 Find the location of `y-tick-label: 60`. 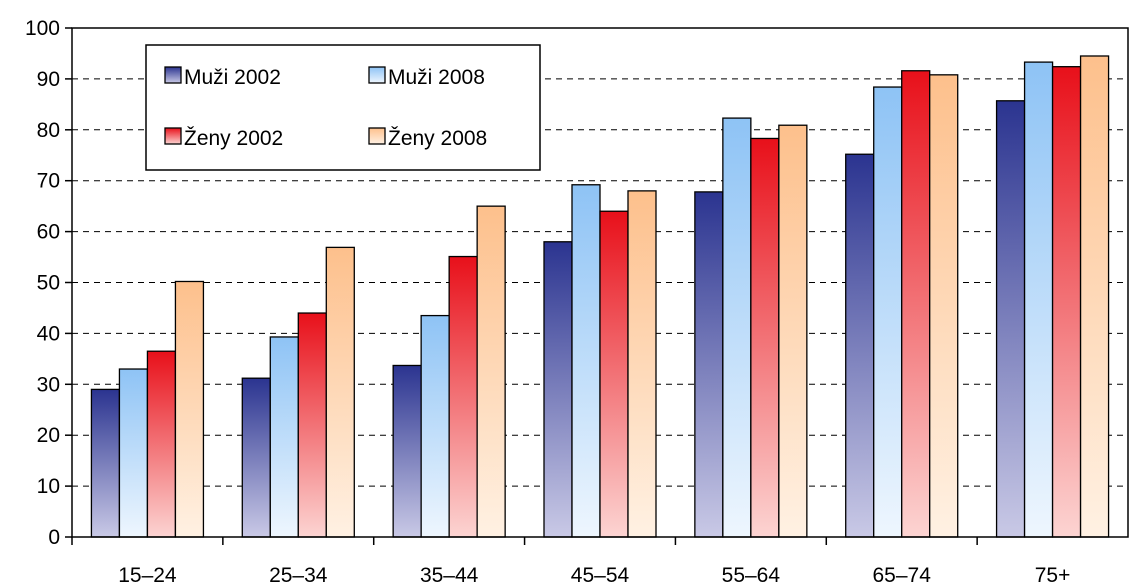

y-tick-label: 60 is located at coordinates (48, 232).